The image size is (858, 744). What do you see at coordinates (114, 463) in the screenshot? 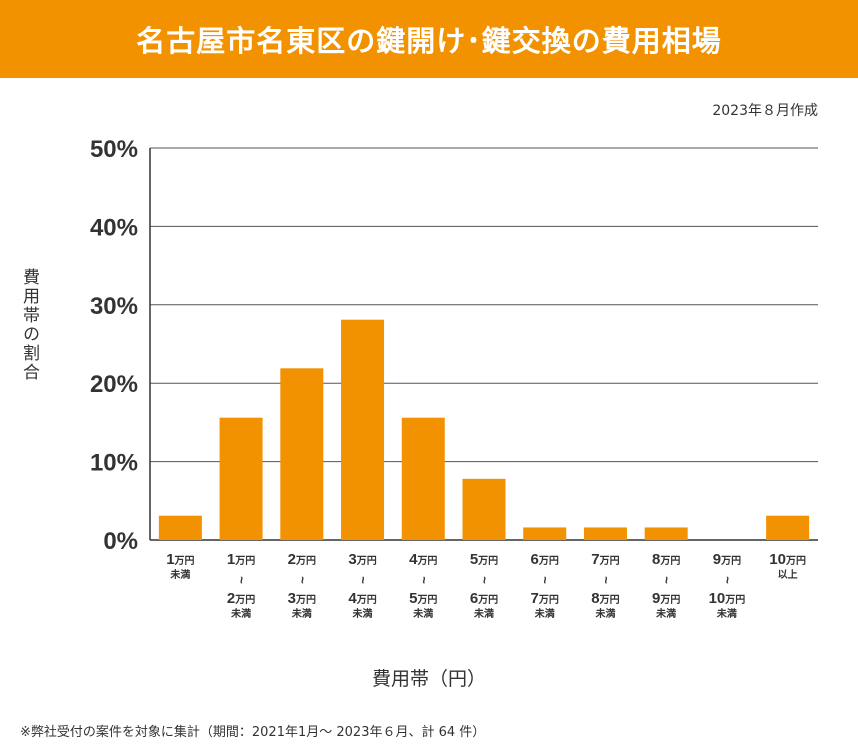
I see `y-tick-label: 10%` at bounding box center [114, 463].